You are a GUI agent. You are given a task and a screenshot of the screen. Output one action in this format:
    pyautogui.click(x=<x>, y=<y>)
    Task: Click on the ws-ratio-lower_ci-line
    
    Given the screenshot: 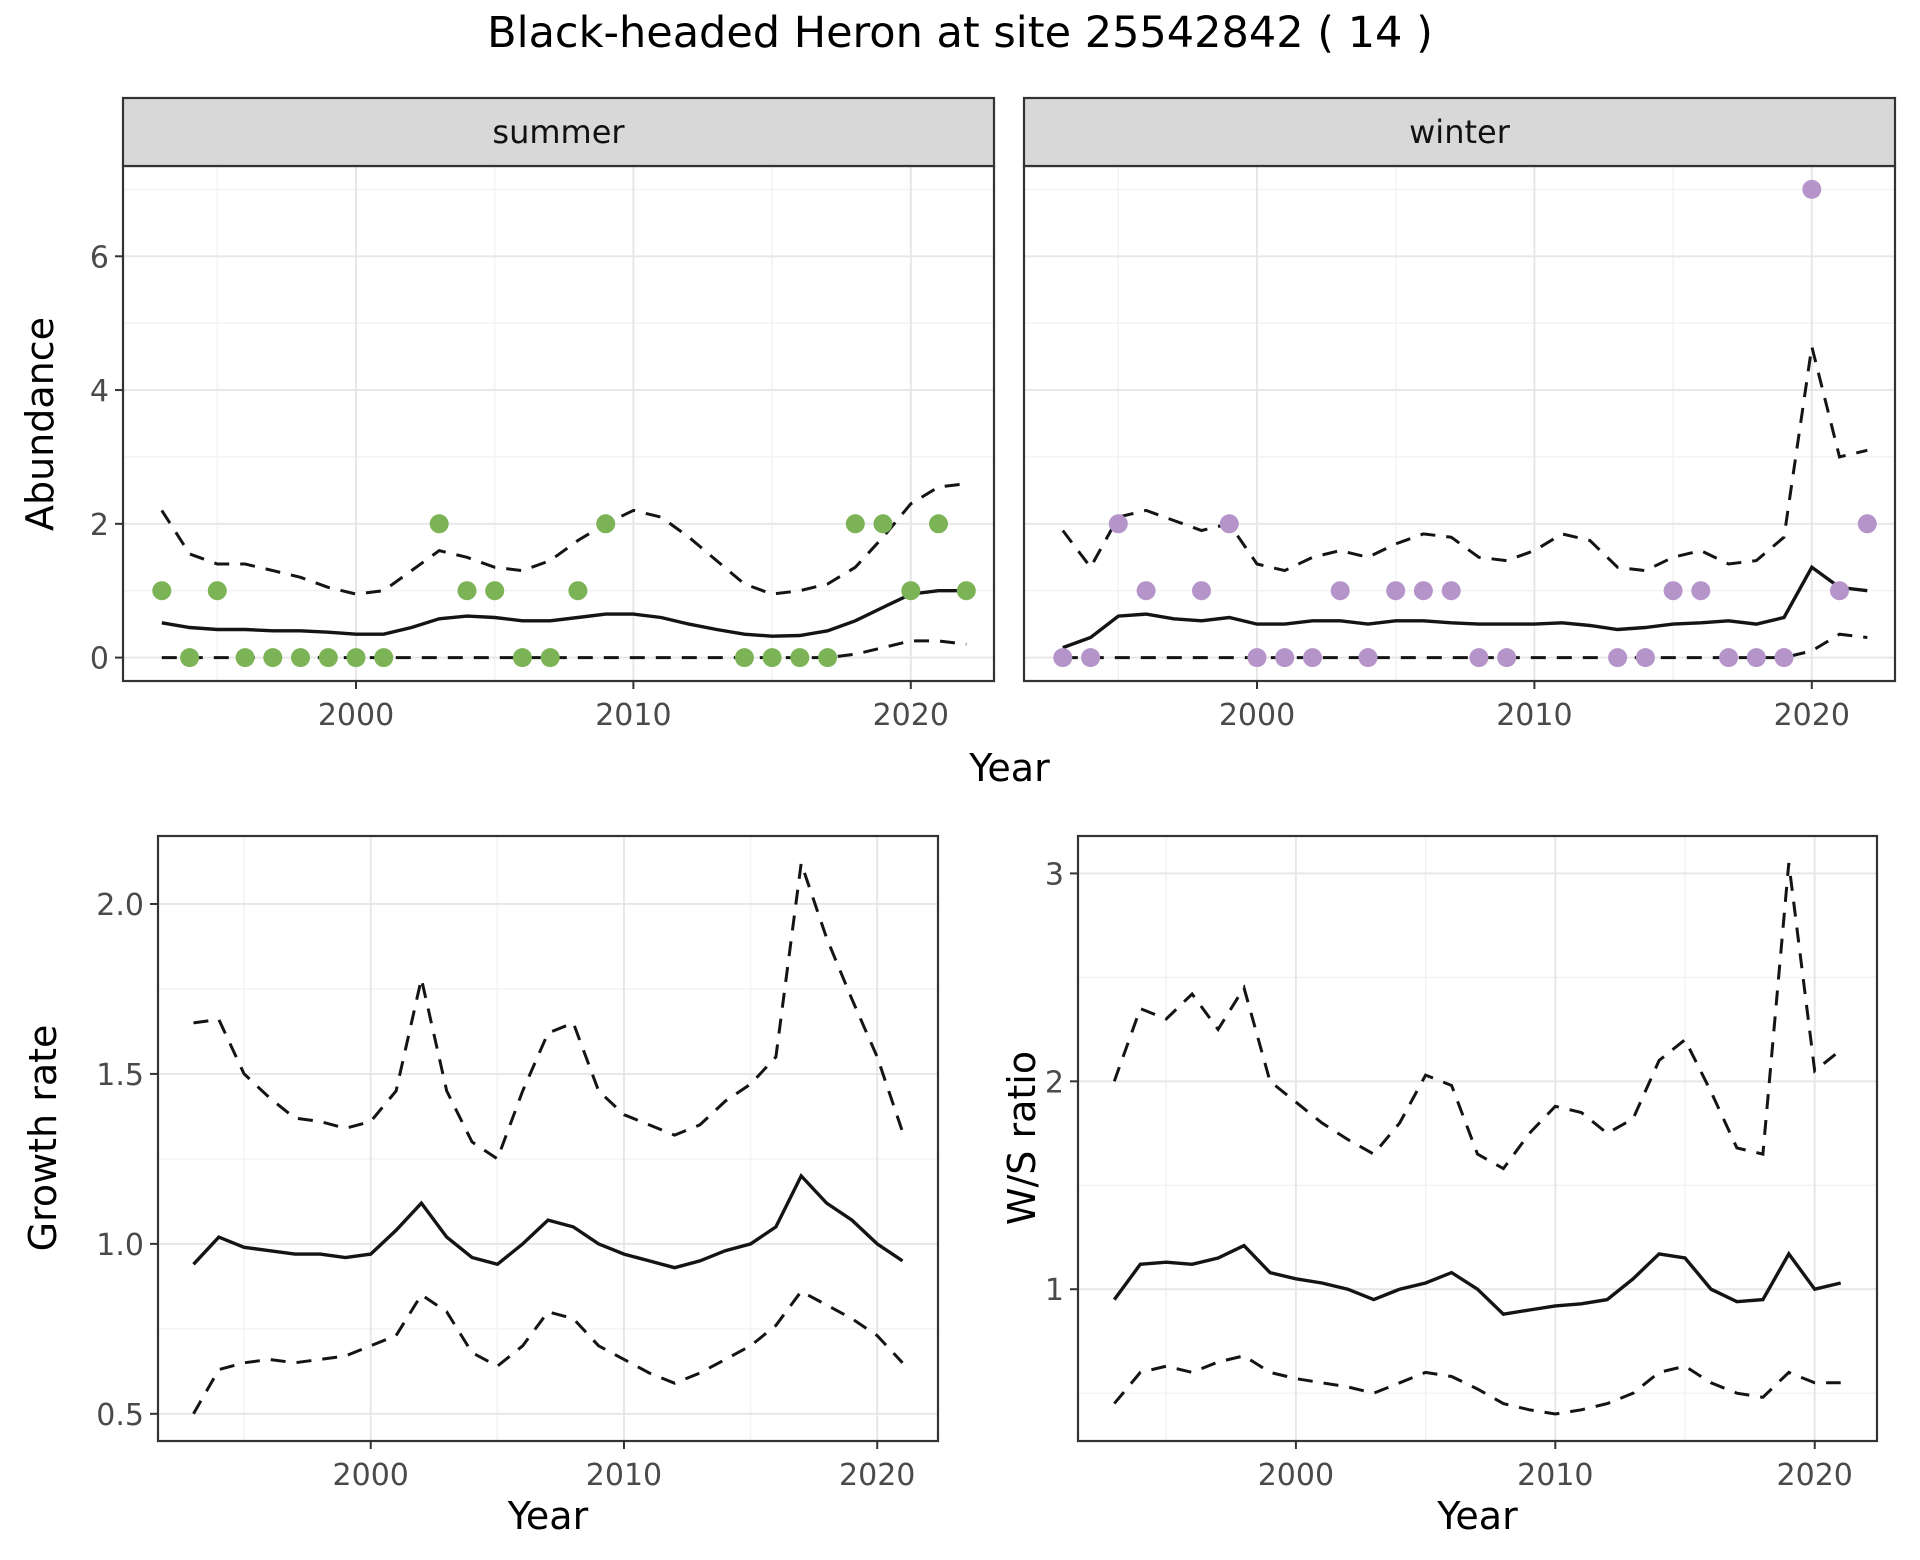 What is the action you would take?
    pyautogui.click(x=1477, y=1385)
    